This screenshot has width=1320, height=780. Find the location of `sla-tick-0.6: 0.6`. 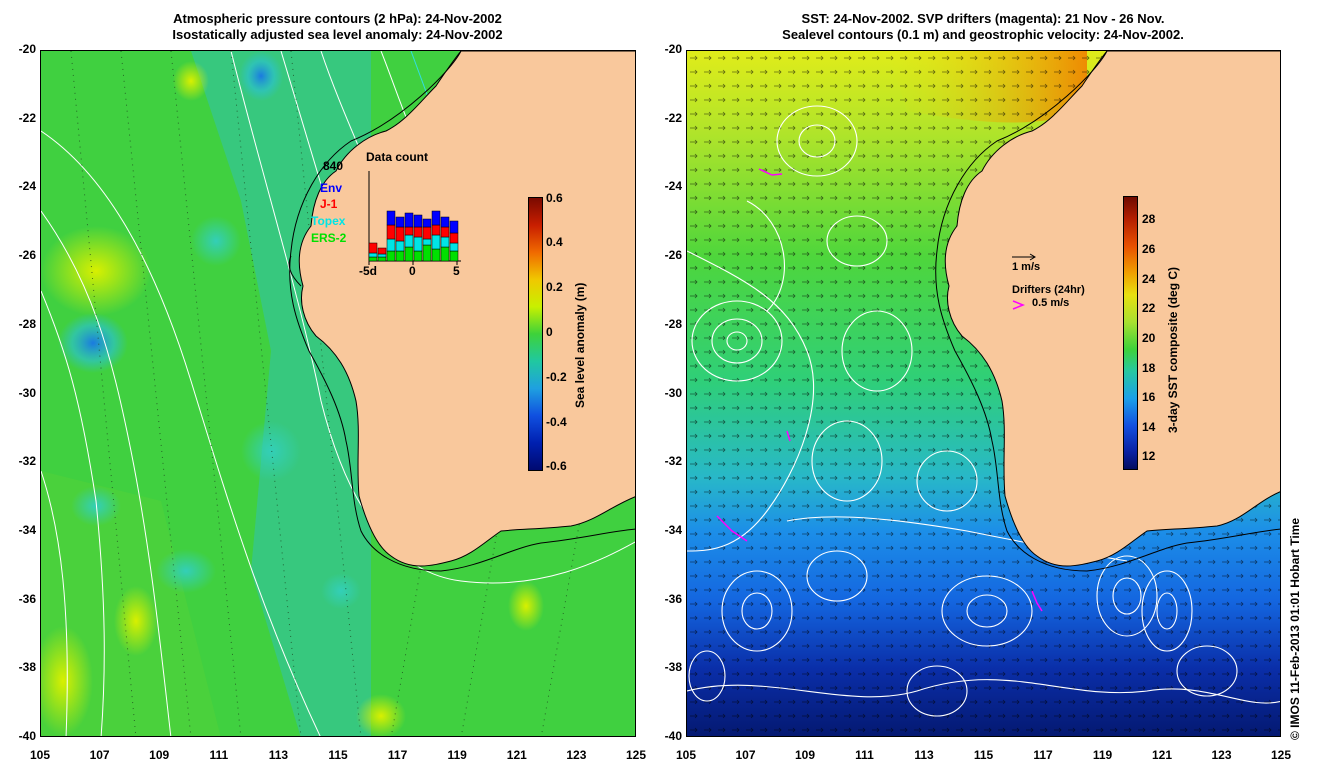

sla-tick-0.6: 0.6 is located at coordinates (554, 198).